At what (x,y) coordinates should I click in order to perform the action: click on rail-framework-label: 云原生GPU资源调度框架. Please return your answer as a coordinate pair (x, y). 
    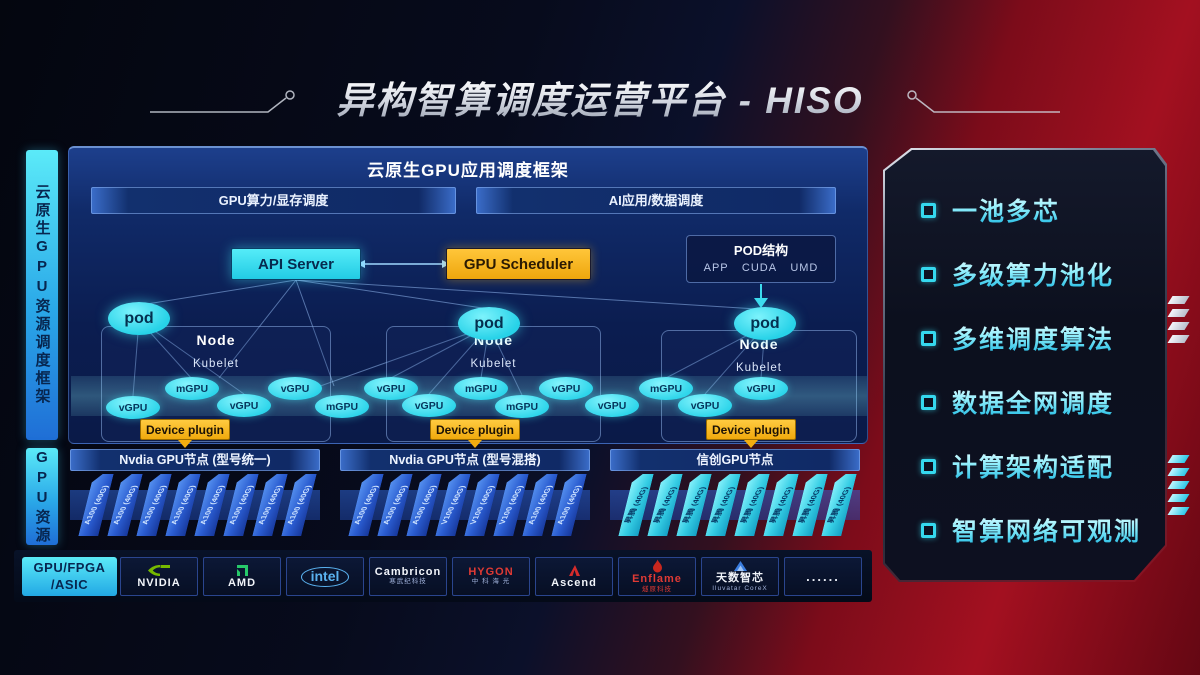
    Looking at the image, I should click on (42, 295).